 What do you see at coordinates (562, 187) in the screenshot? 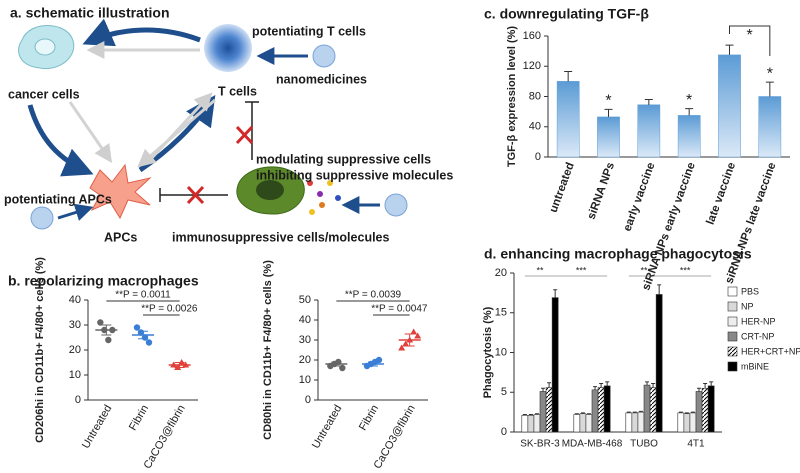
I see `x-tick-label: untreated` at bounding box center [562, 187].